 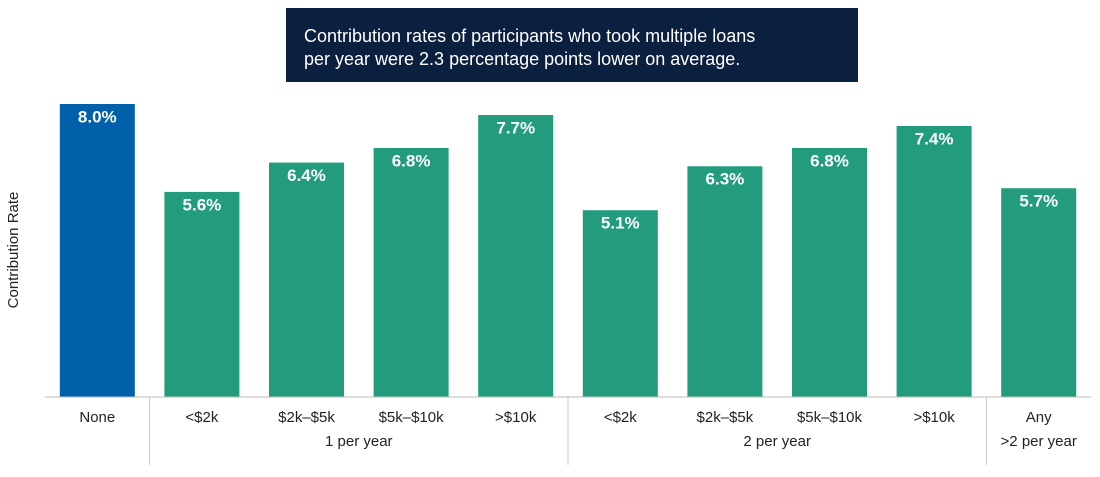 I want to click on annotation-box, so click(x=572, y=45).